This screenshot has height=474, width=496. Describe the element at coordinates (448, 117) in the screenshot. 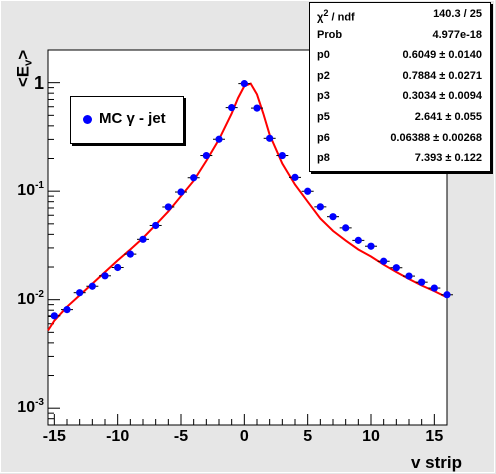

I see `stat-value: 2.641 ± 0.055` at that location.